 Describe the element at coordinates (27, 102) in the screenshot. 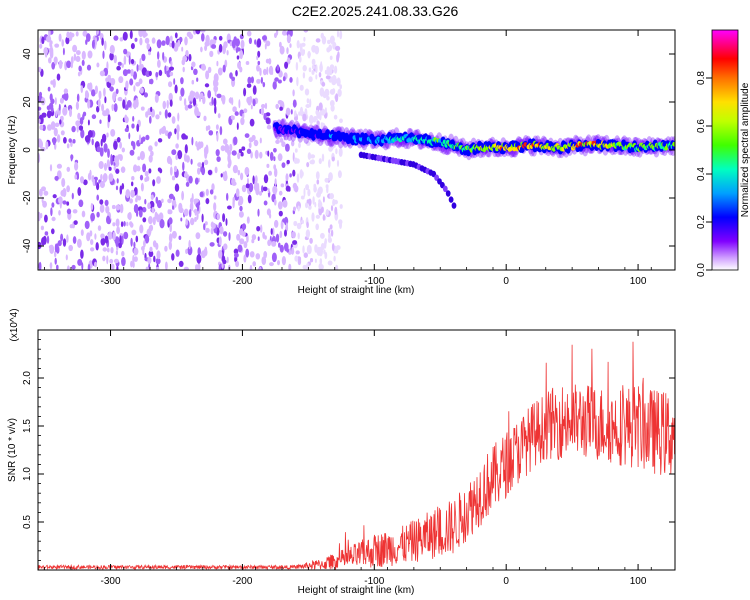

I see `spectrogram-y-tick-label: 20` at that location.